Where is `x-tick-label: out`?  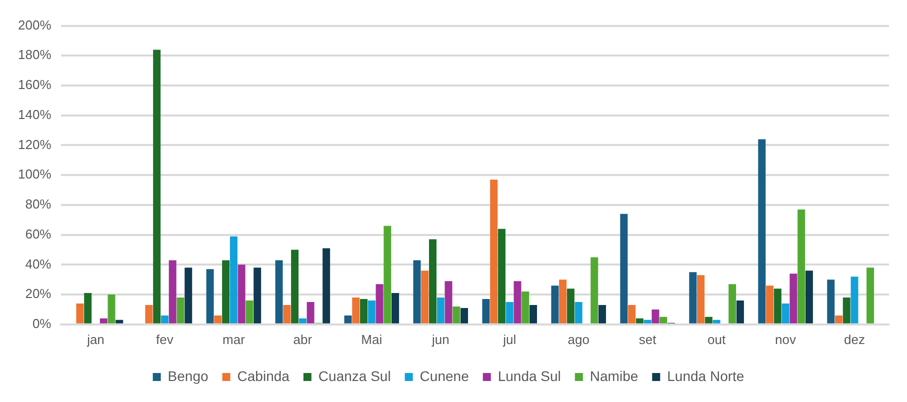 x-tick-label: out is located at coordinates (717, 339).